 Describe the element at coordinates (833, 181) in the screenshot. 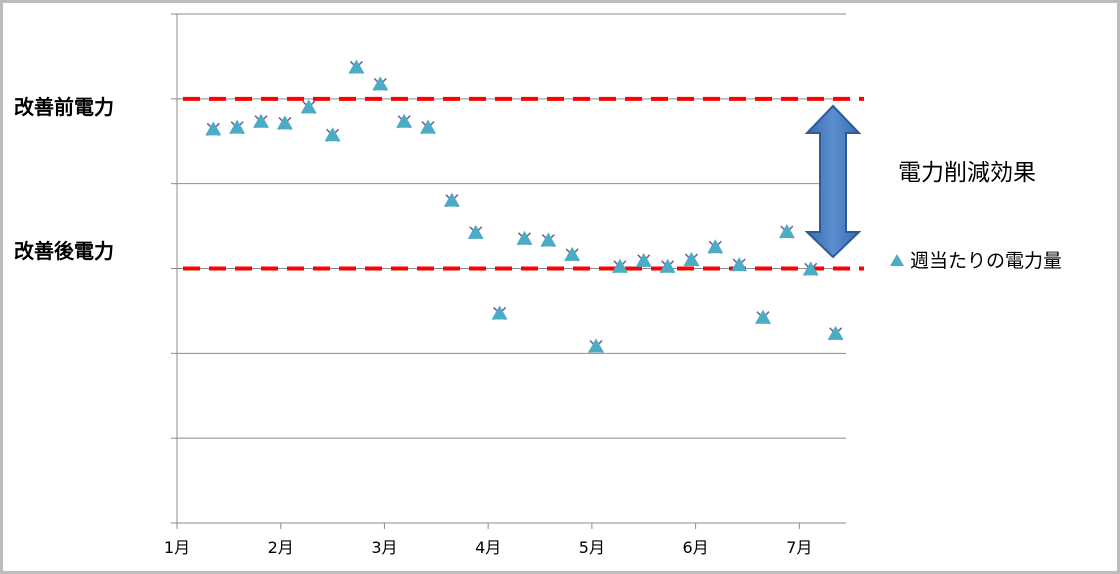

I see `reduction-arrow` at that location.